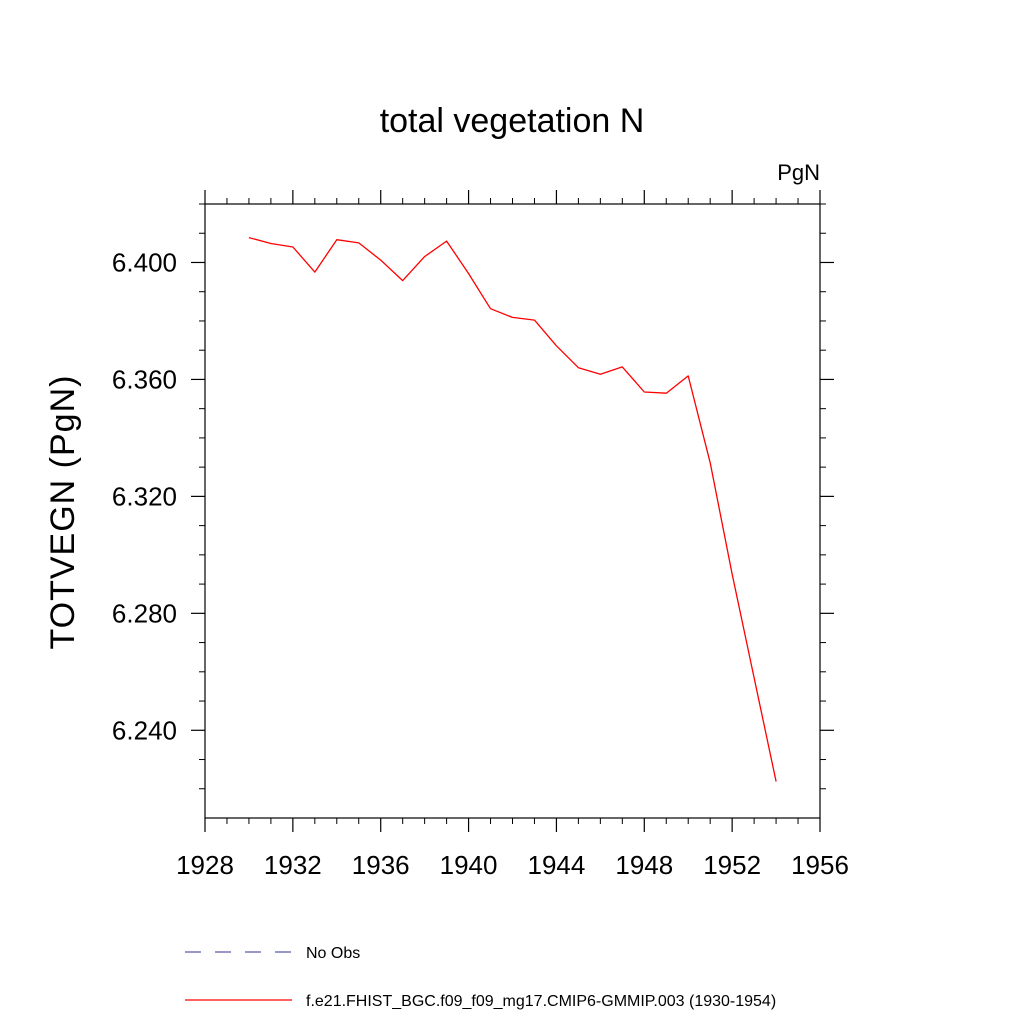 The height and width of the screenshot is (1024, 1024). What do you see at coordinates (63, 512) in the screenshot?
I see `y-axis-label: TOTVEGN (PgN)` at bounding box center [63, 512].